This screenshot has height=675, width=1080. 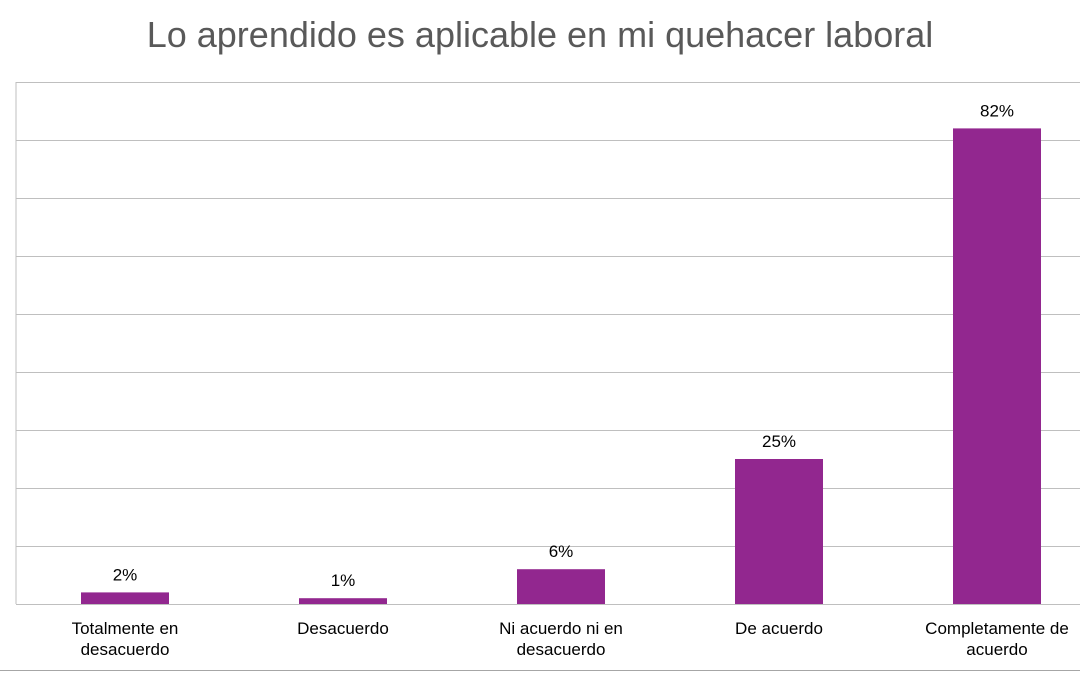 What do you see at coordinates (561, 639) in the screenshot?
I see `x-tick-label: Ni acuerdo ni en desacuerdo` at bounding box center [561, 639].